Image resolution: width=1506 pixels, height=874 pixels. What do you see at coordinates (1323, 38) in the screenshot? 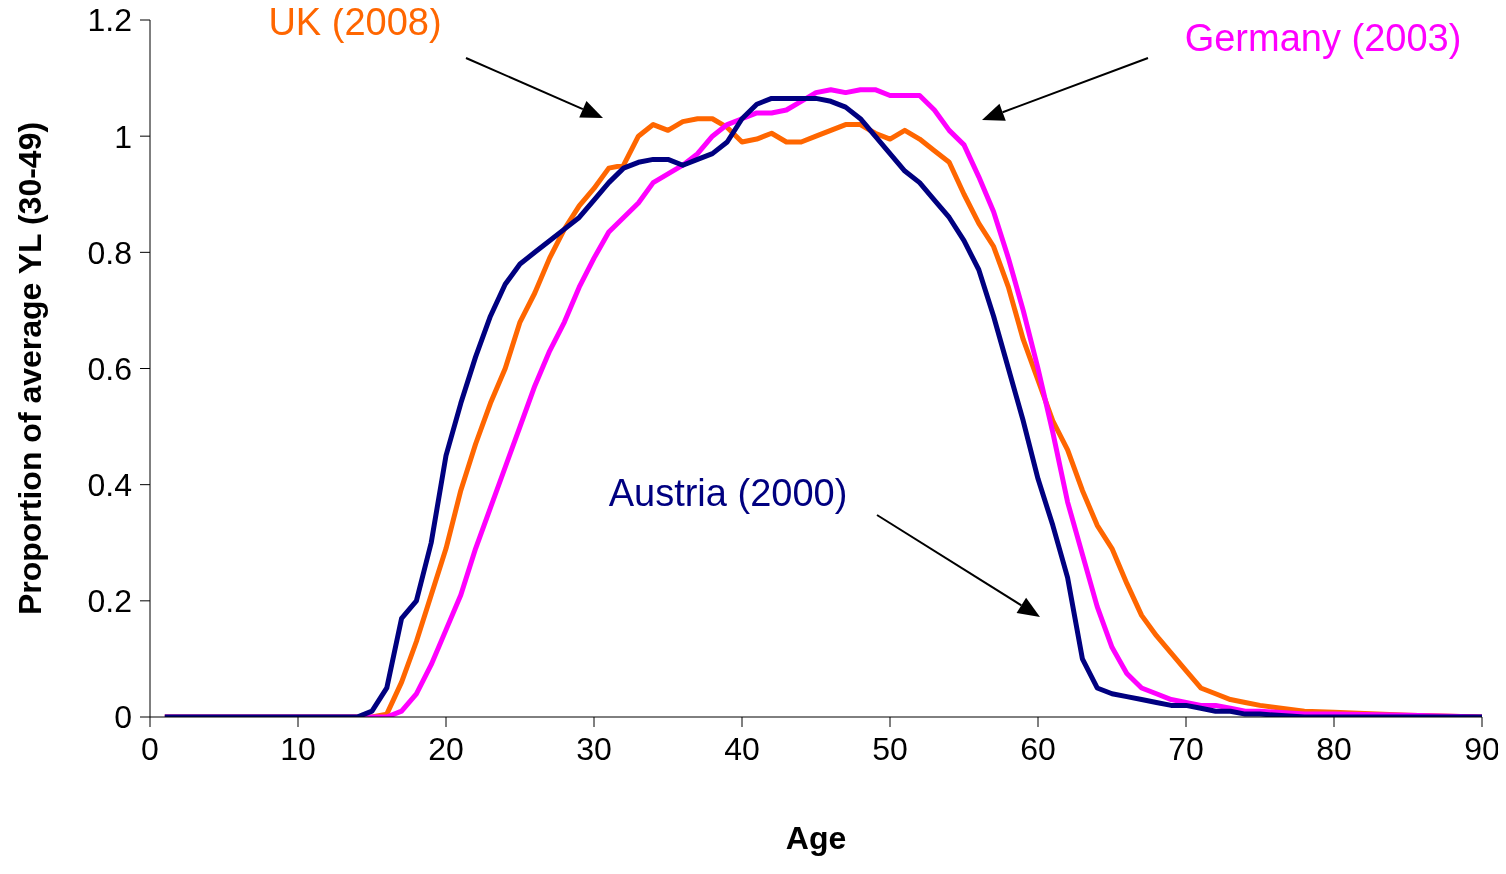
I see `text: Germany (2003)` at bounding box center [1323, 38].